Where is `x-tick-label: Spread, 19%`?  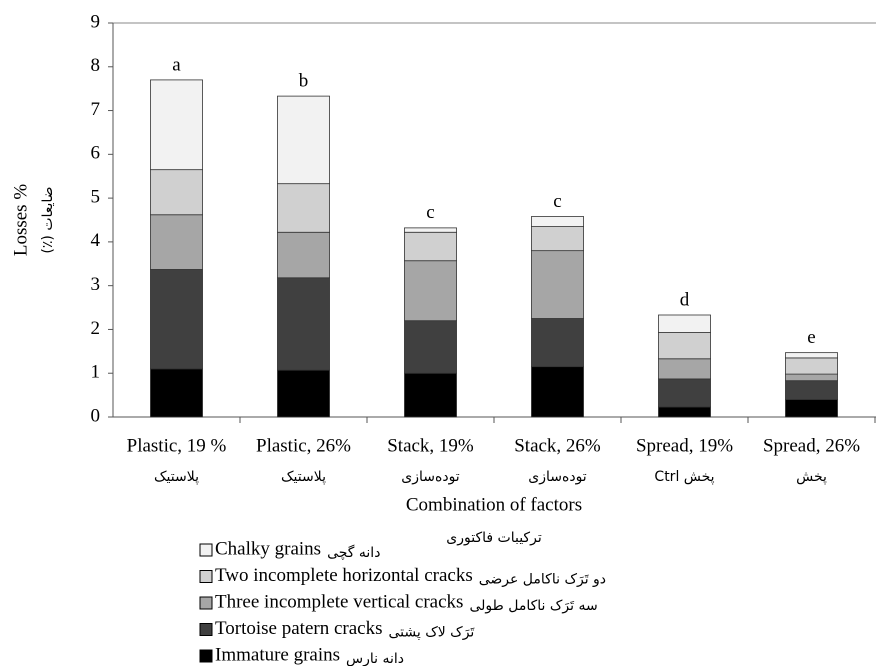 x-tick-label: Spread, 19% is located at coordinates (684, 445).